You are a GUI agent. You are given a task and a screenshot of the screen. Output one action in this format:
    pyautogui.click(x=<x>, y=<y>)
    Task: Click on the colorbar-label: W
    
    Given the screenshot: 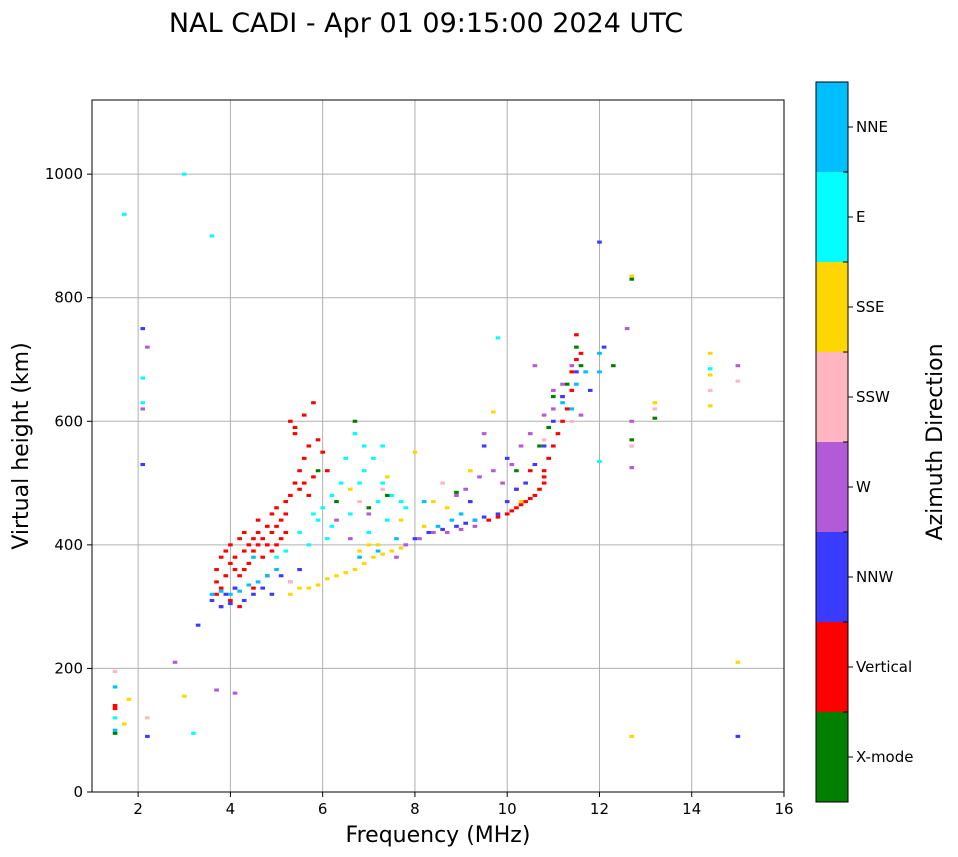 What is the action you would take?
    pyautogui.click(x=863, y=487)
    